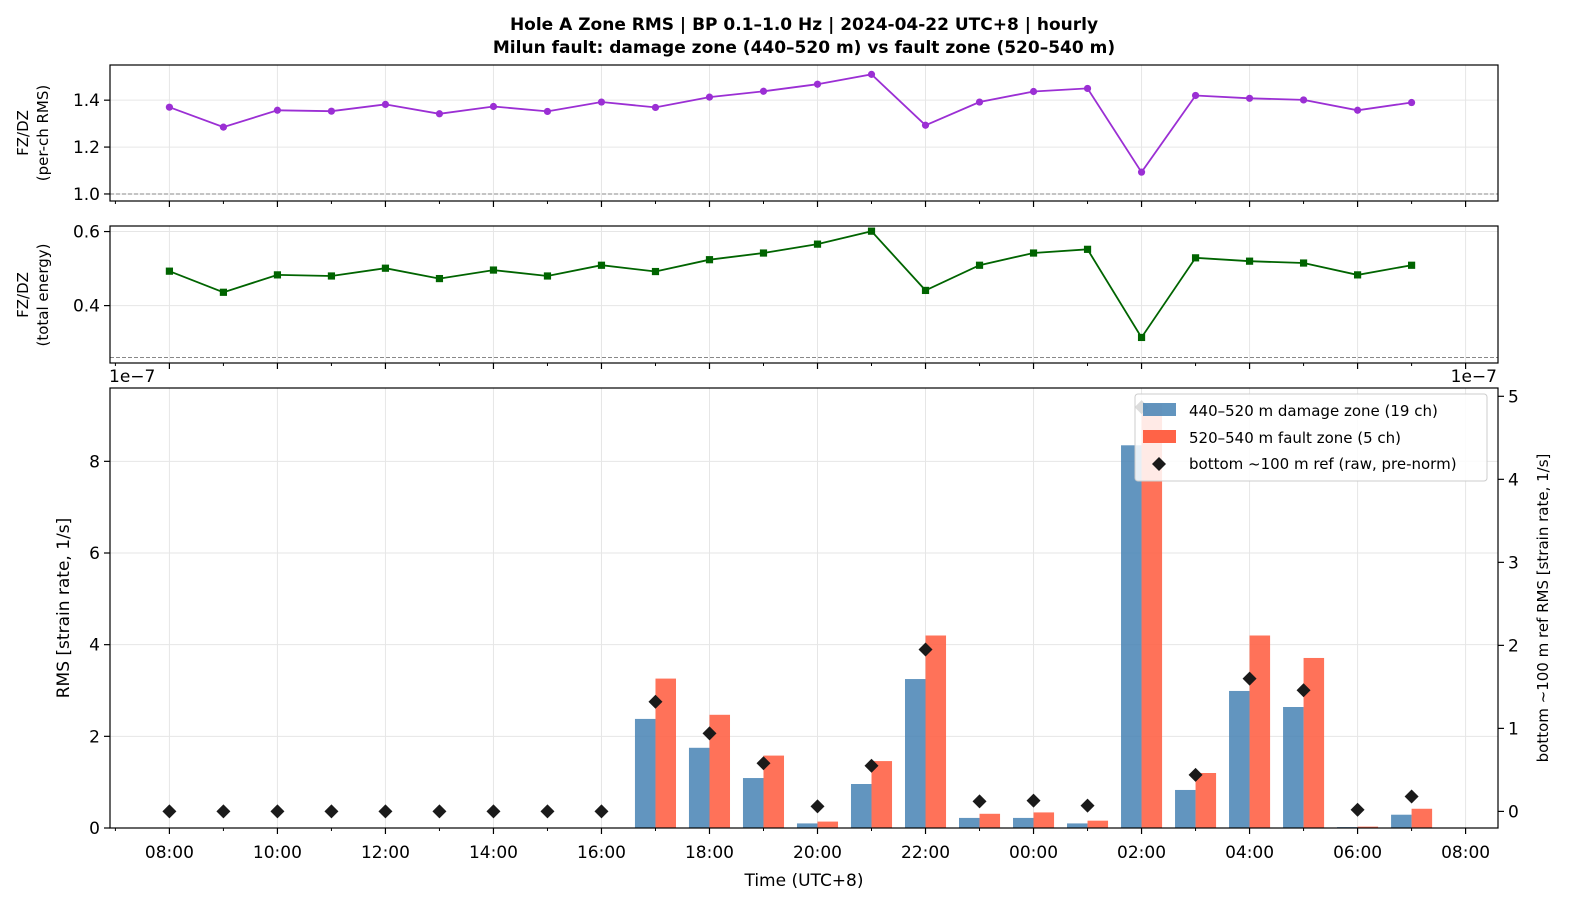  Describe the element at coordinates (1159, 409) in the screenshot. I see `legend-swatch-damage-zone` at that location.